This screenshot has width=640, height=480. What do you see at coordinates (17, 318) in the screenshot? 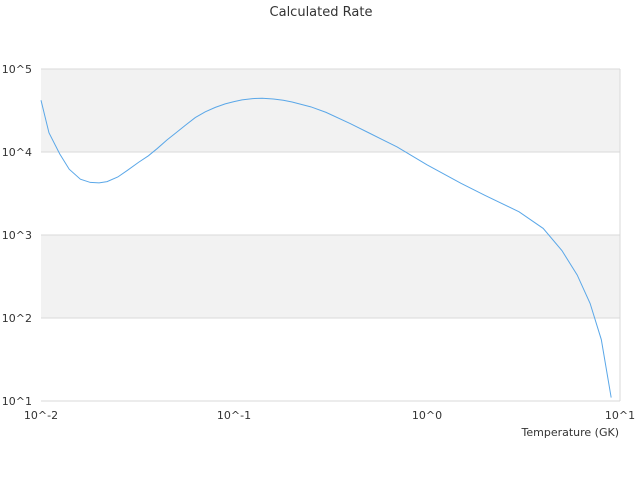
I see `y-tick-label: 10^2` at bounding box center [17, 318].